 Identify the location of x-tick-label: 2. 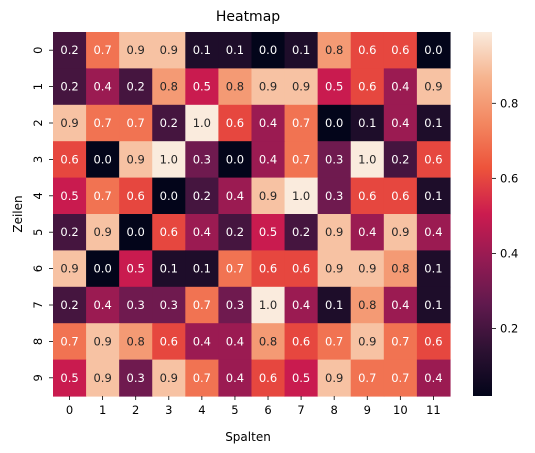
(135, 410).